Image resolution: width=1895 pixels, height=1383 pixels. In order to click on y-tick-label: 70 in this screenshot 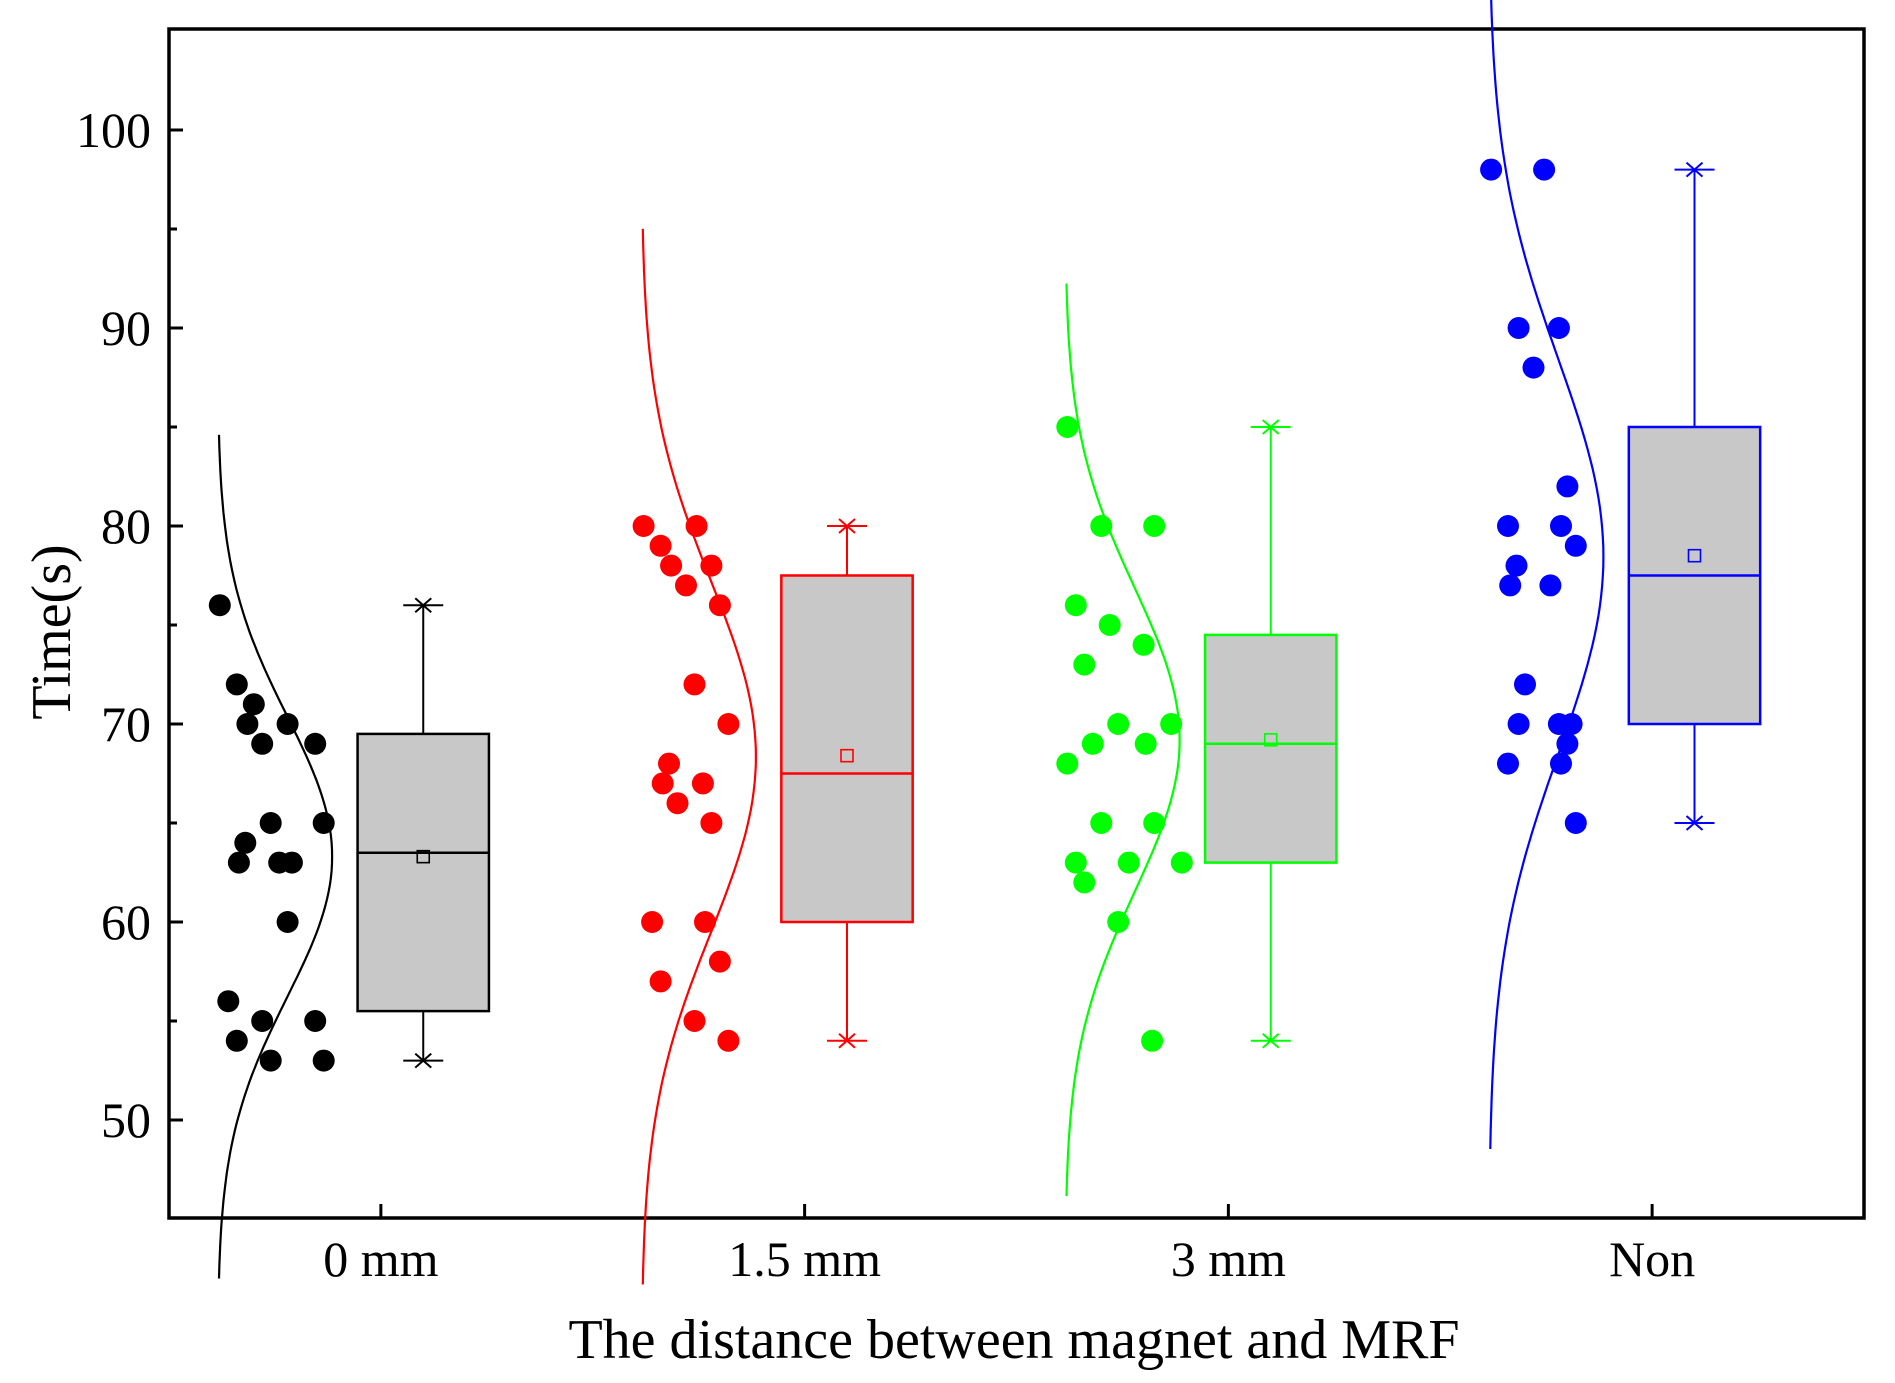, I will do `click(126, 724)`.